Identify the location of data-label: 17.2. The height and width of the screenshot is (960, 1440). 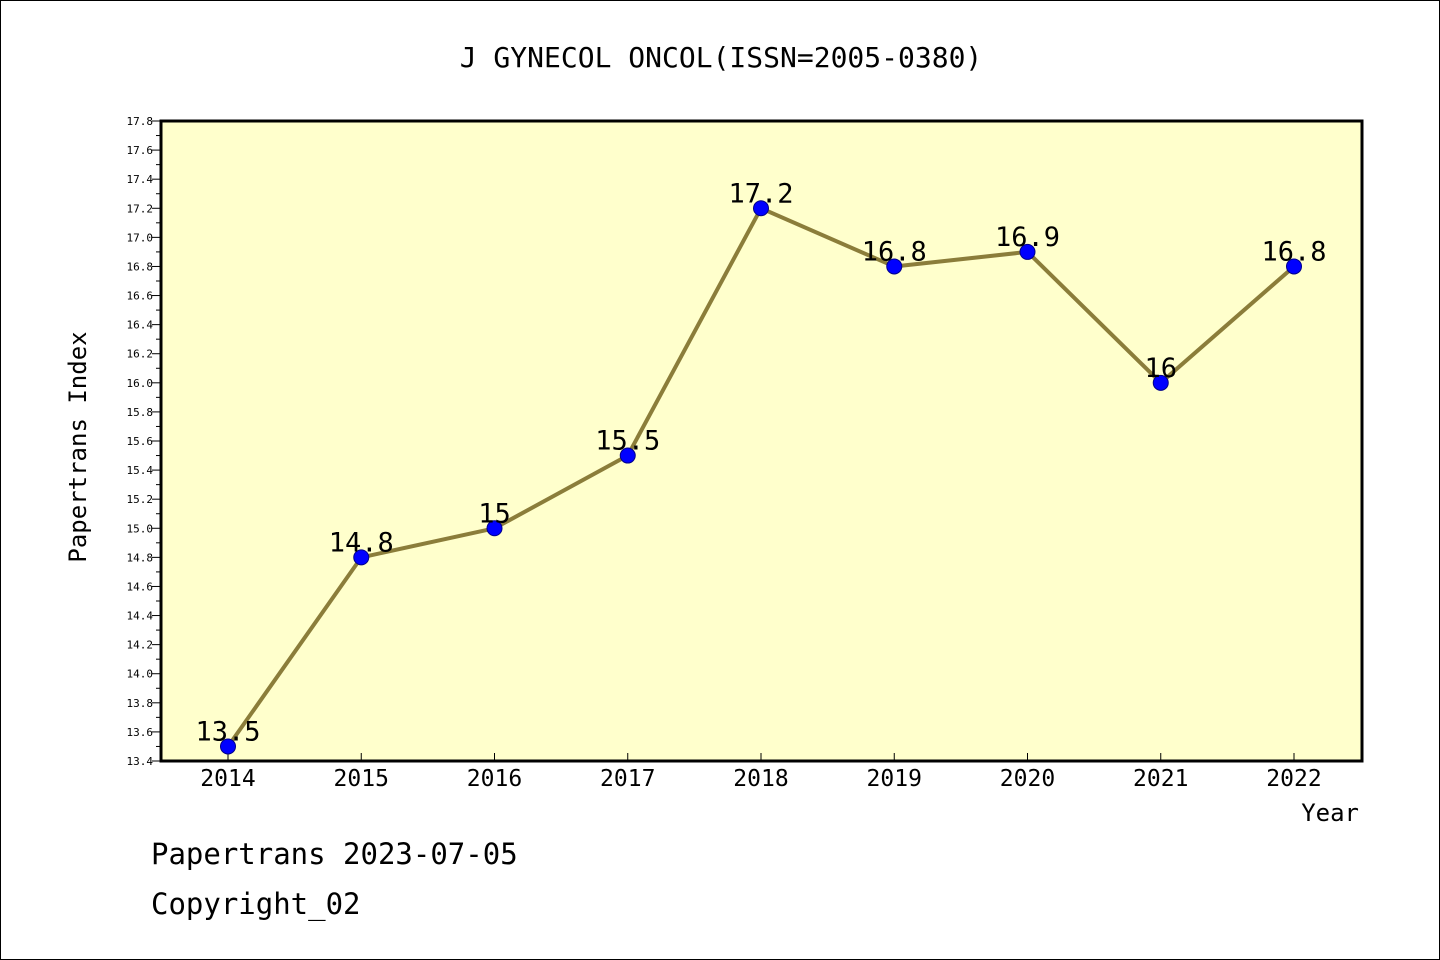
(760, 193).